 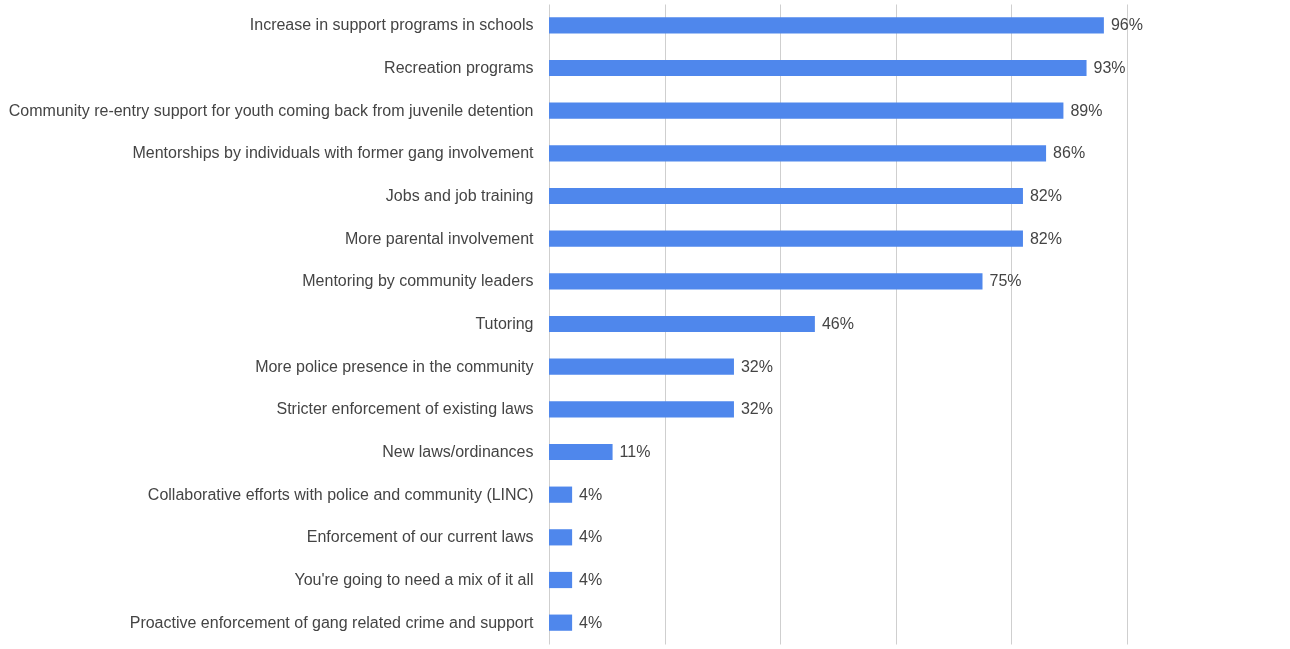 I want to click on y-tick-label: Mentorships by individuals with former gang involvement, so click(x=333, y=153).